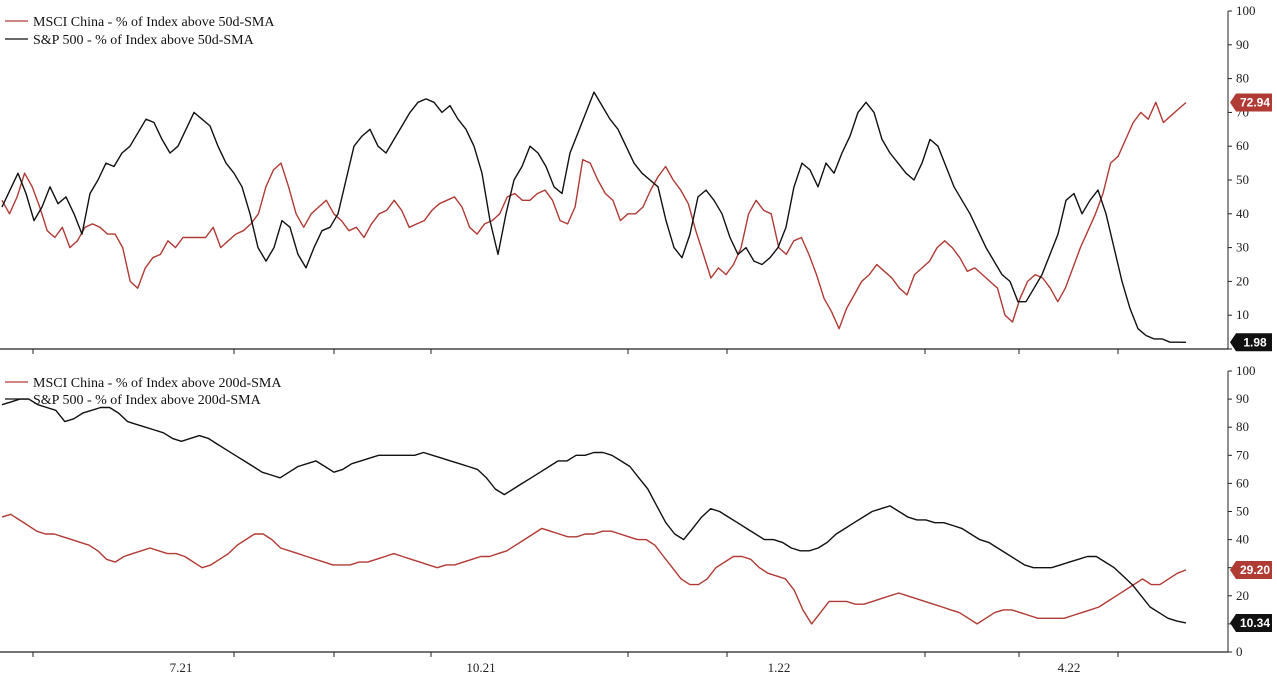  Describe the element at coordinates (157, 383) in the screenshot. I see `legend-label-msci-200d: MSCI China - % of Index above 200d-SMA` at that location.